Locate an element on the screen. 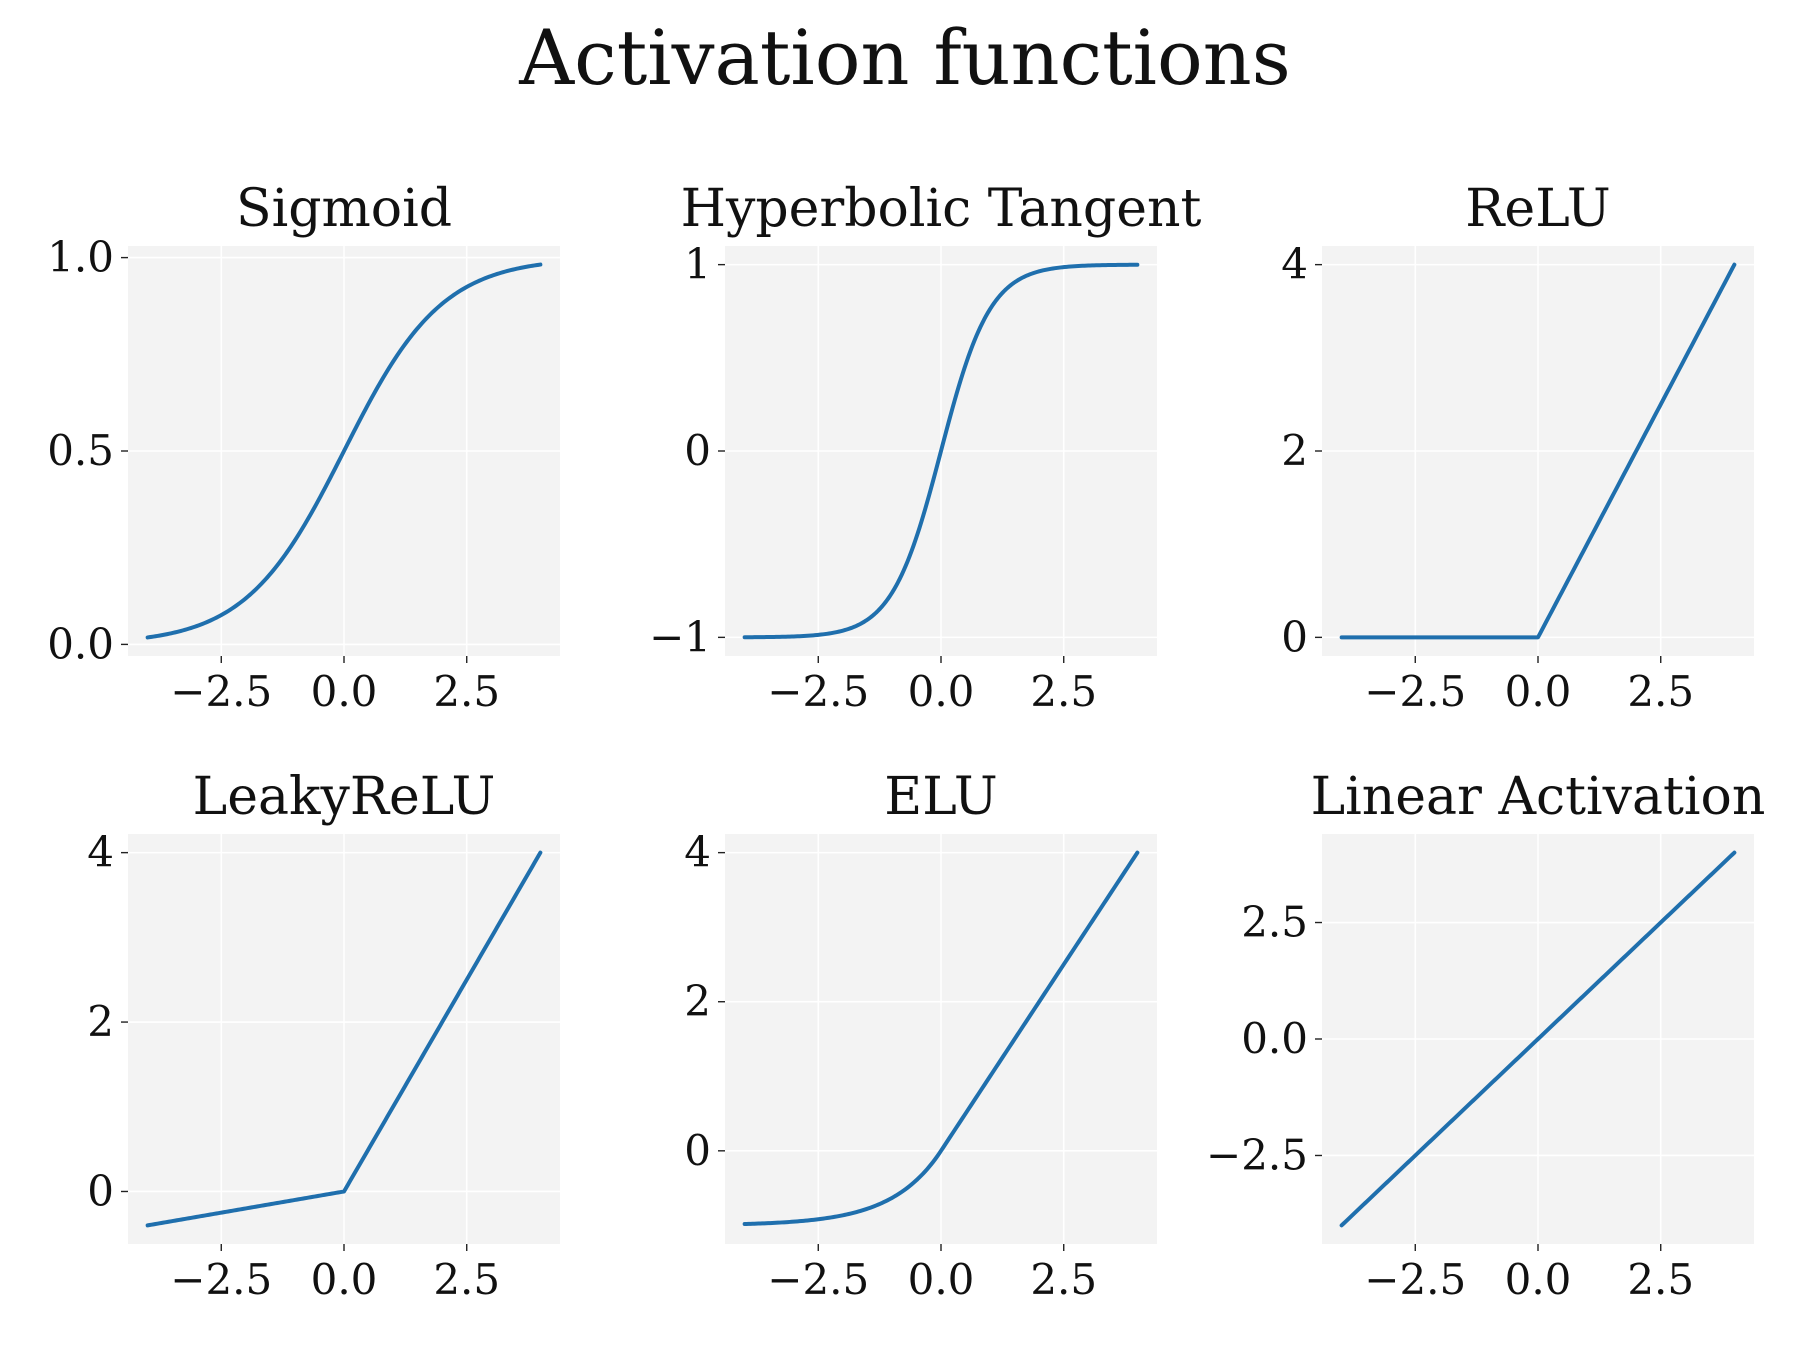  subplot-title: LeakyReLU is located at coordinates (344, 797).